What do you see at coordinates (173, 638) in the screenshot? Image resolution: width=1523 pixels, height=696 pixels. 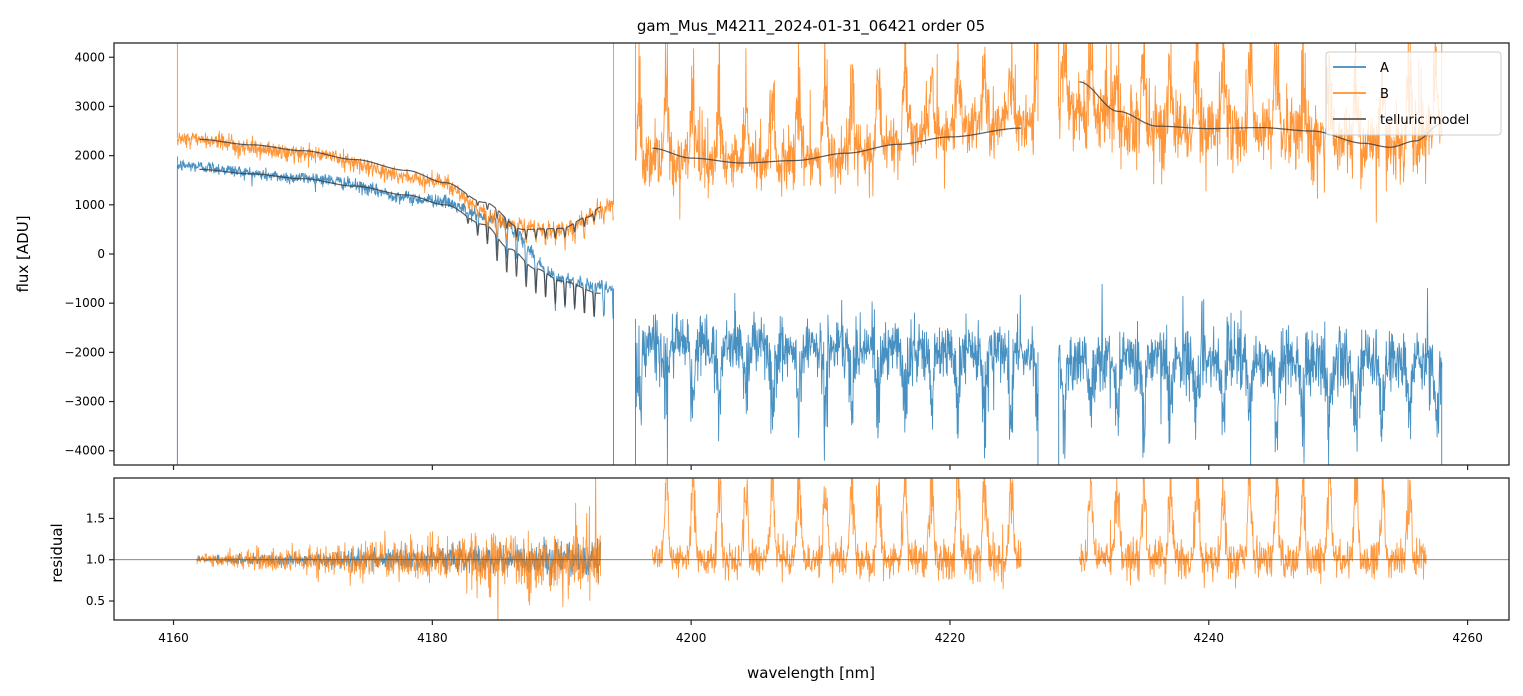 I see `bottom-x-tick-label: 4160` at bounding box center [173, 638].